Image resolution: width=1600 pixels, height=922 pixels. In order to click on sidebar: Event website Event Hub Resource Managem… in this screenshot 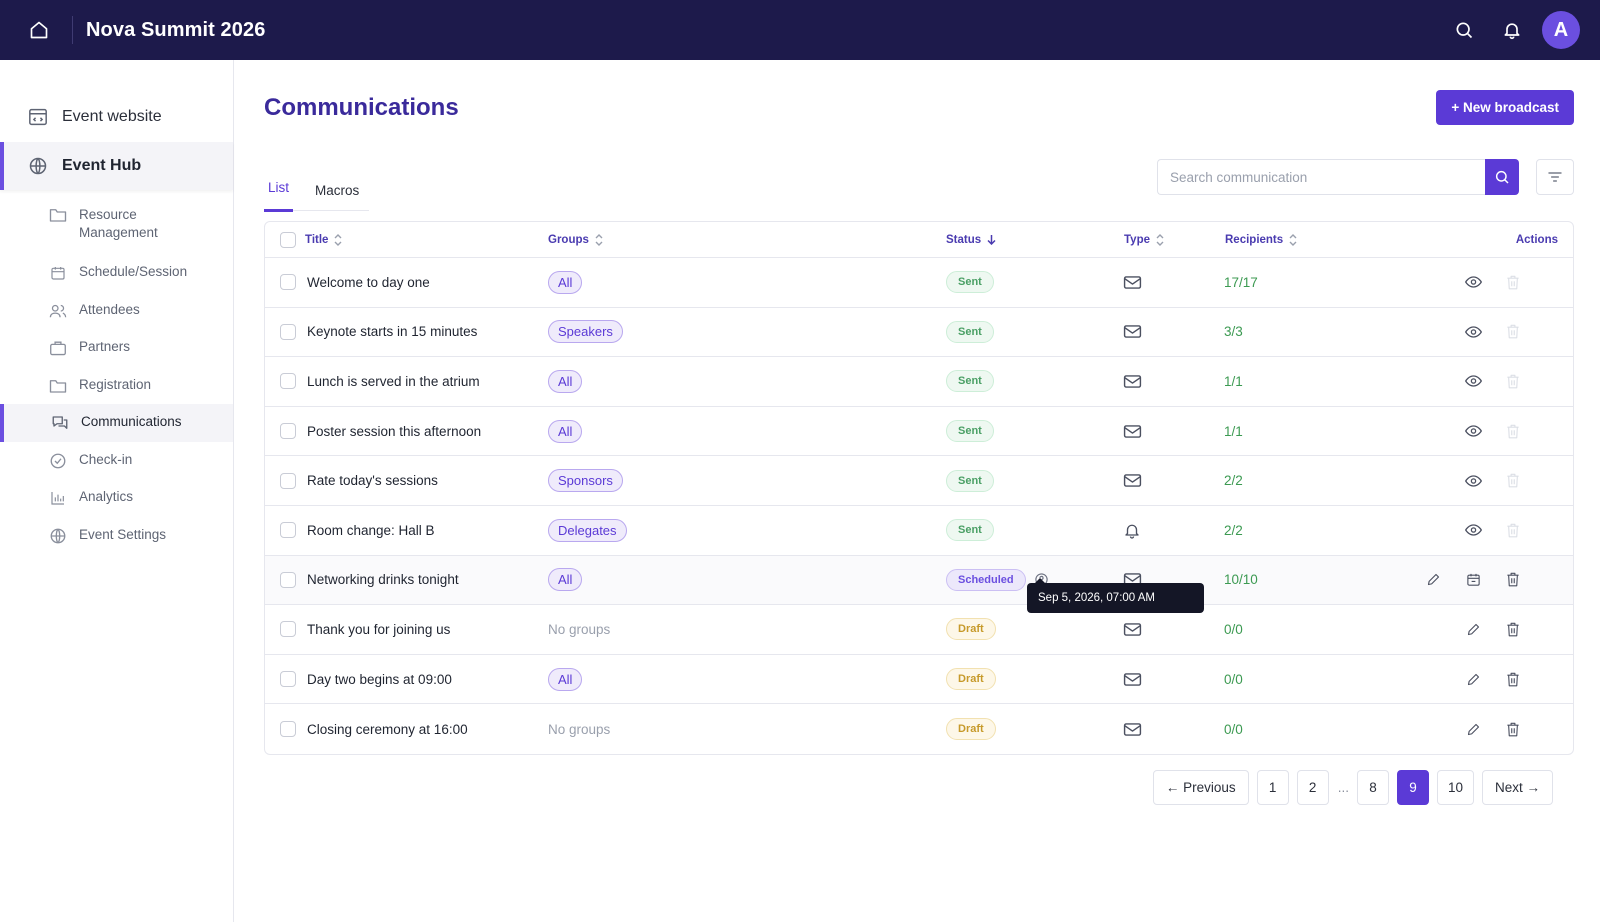, I will do `click(117, 491)`.